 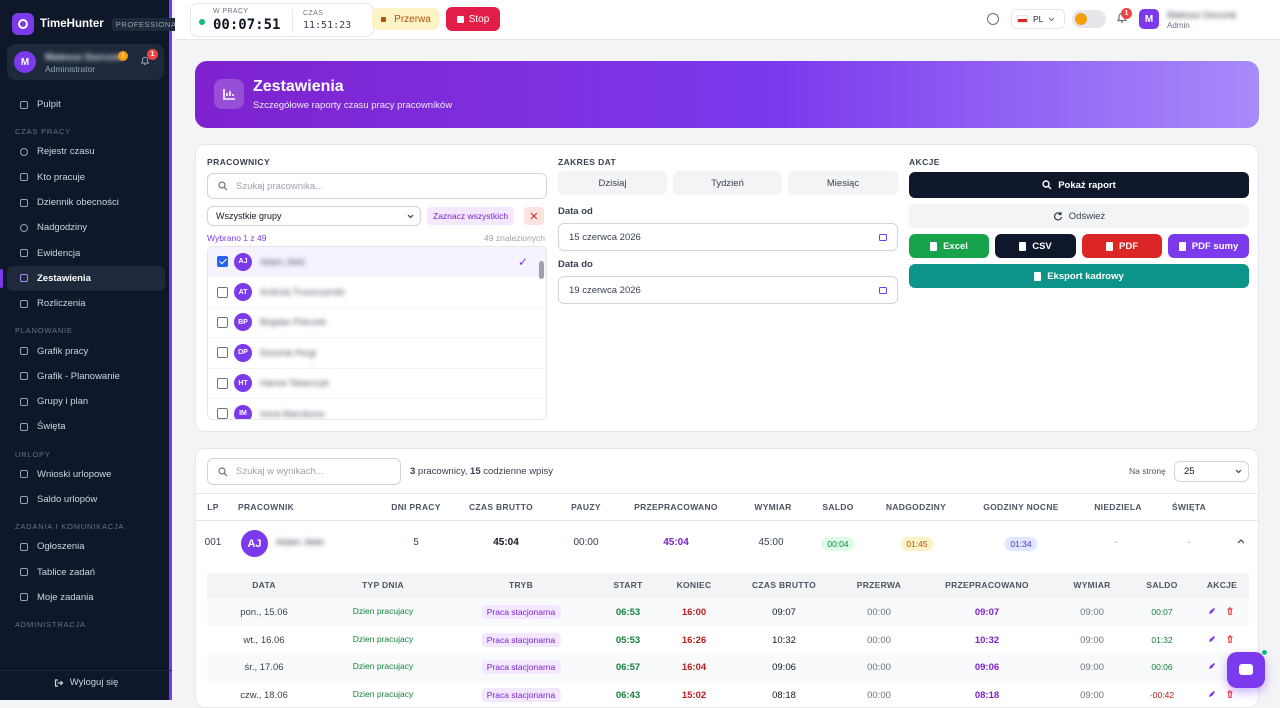 What do you see at coordinates (442, 471) in the screenshot?
I see `summary-text: pracownicy,` at bounding box center [442, 471].